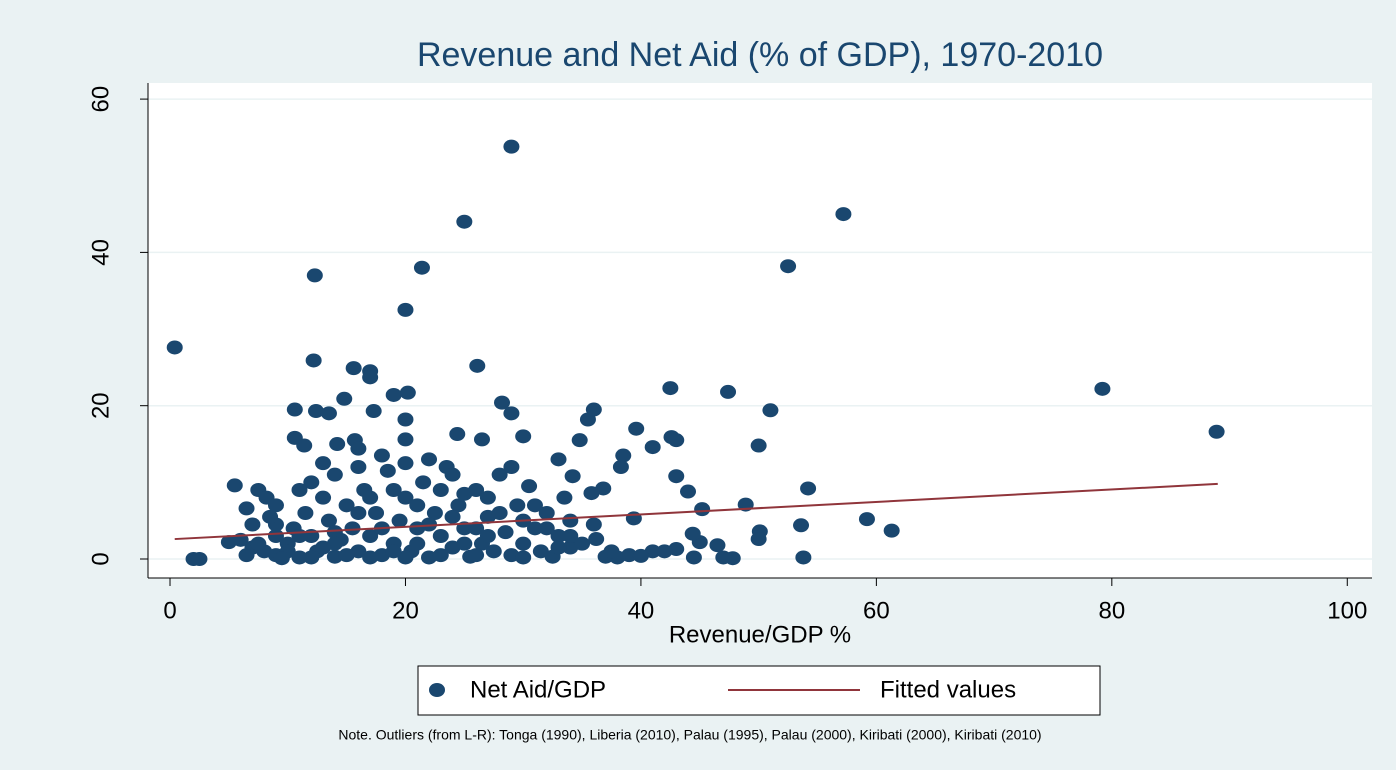 This screenshot has height=770, width=1396. I want to click on legend-label: Net Aid/GDP, so click(538, 689).